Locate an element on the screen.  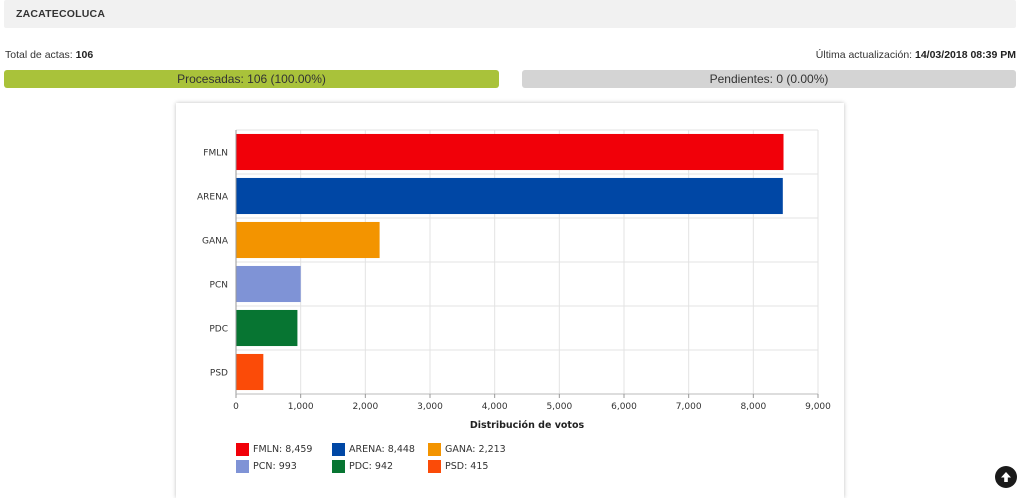
legend-item: PSD: 415 is located at coordinates (476, 466).